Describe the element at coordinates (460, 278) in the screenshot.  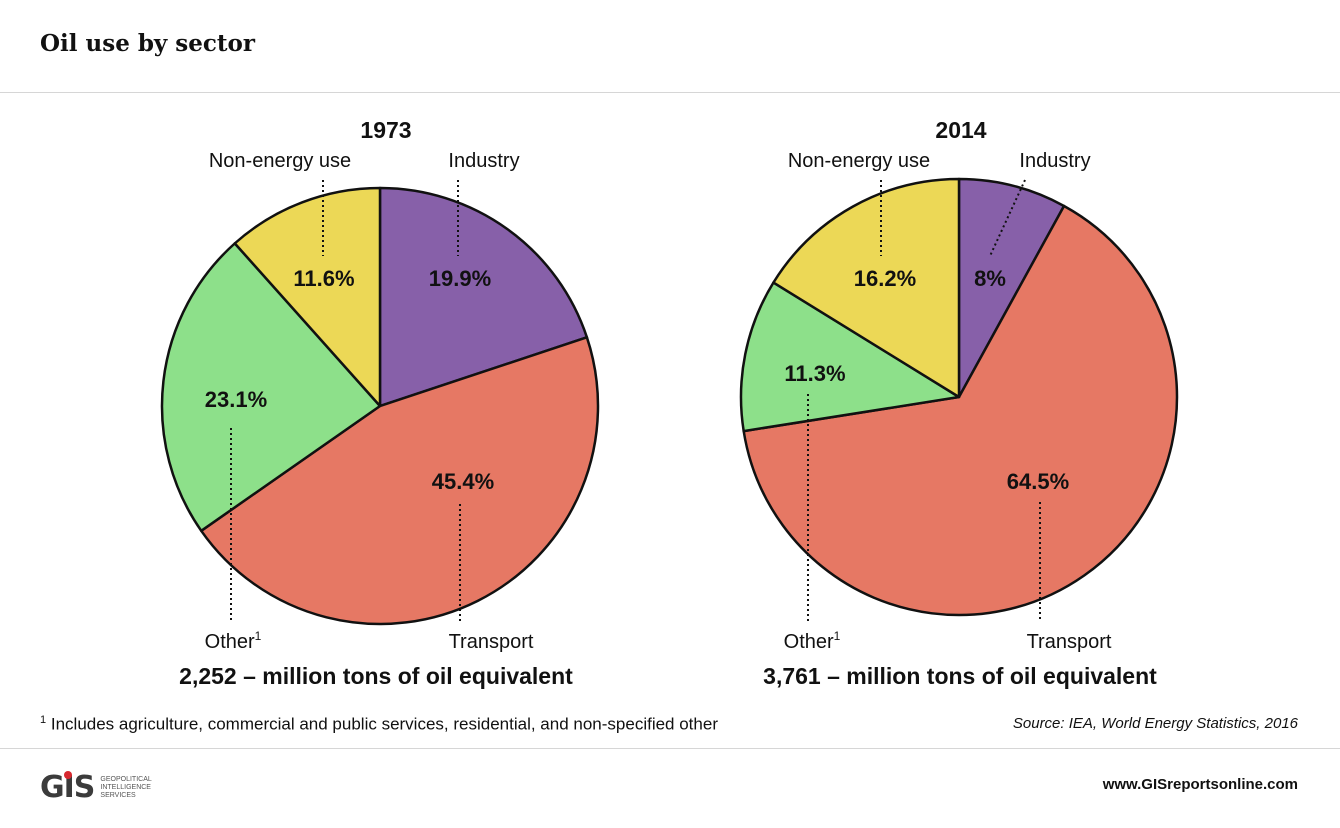
I see `pie-1973-label-industry: 19.9%` at that location.